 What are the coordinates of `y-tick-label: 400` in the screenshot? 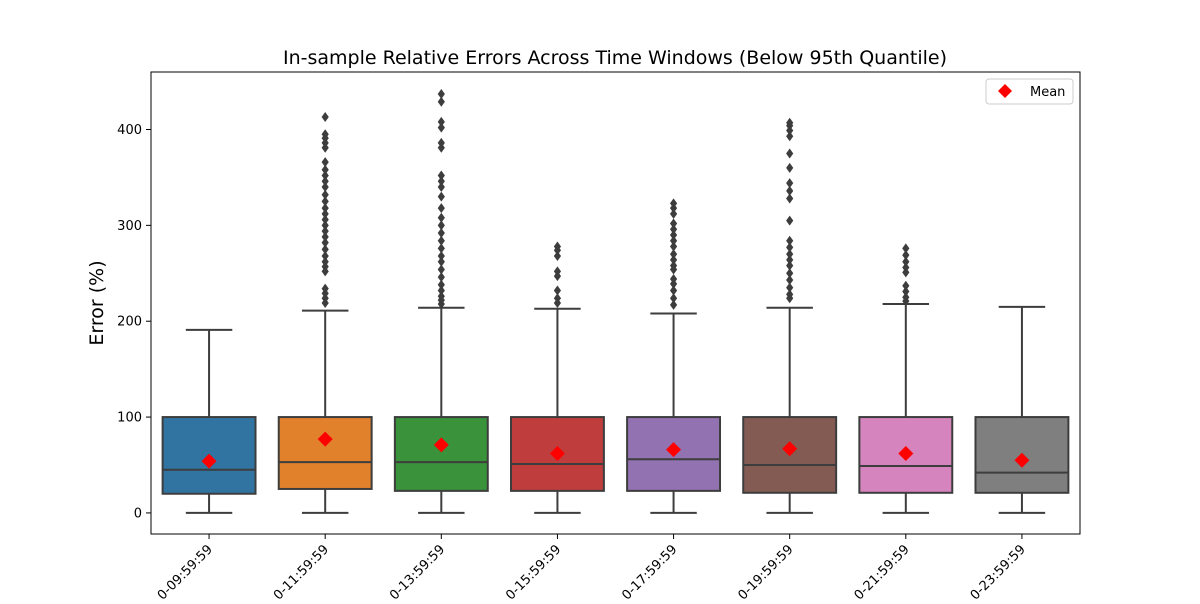 It's located at (129, 130).